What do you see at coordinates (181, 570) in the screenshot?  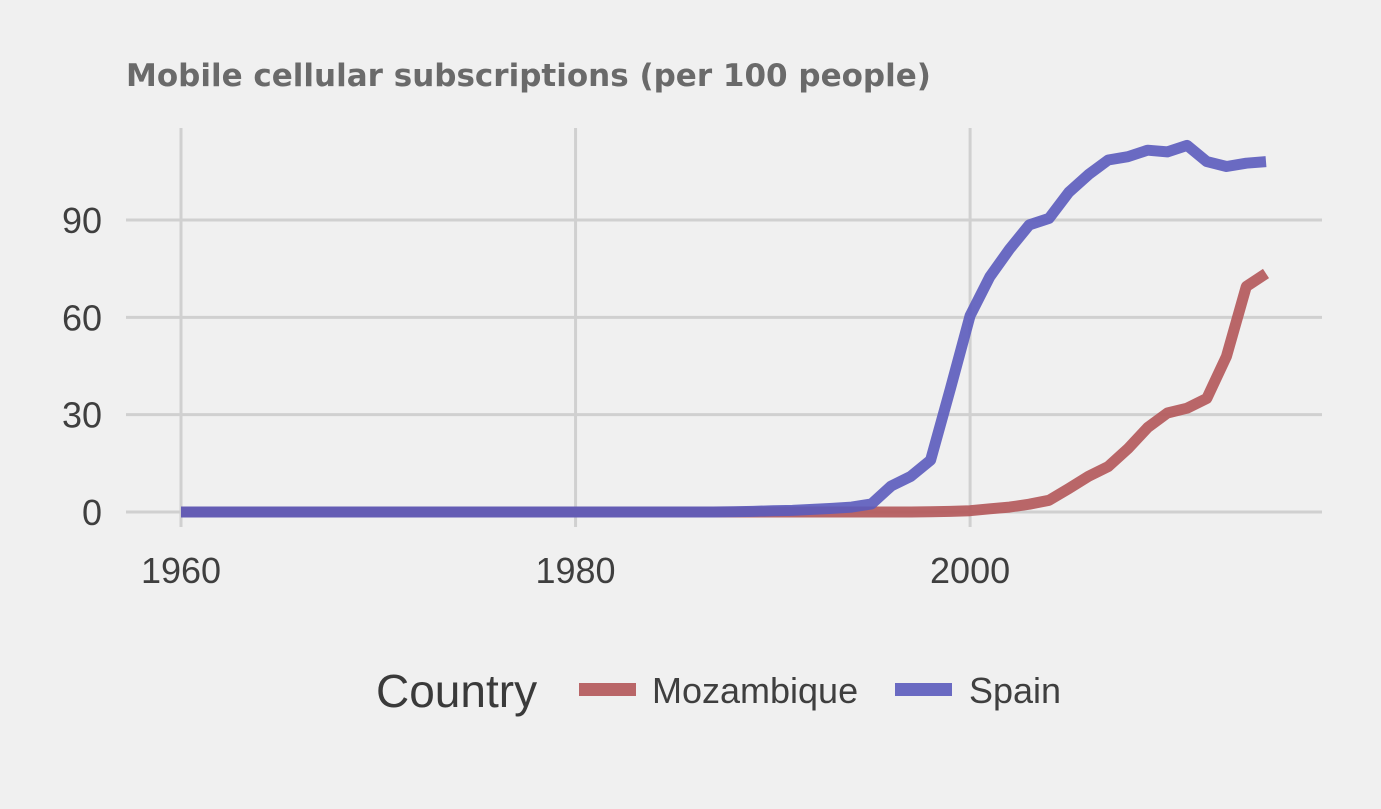 I see `x-tick-label: 1960` at bounding box center [181, 570].